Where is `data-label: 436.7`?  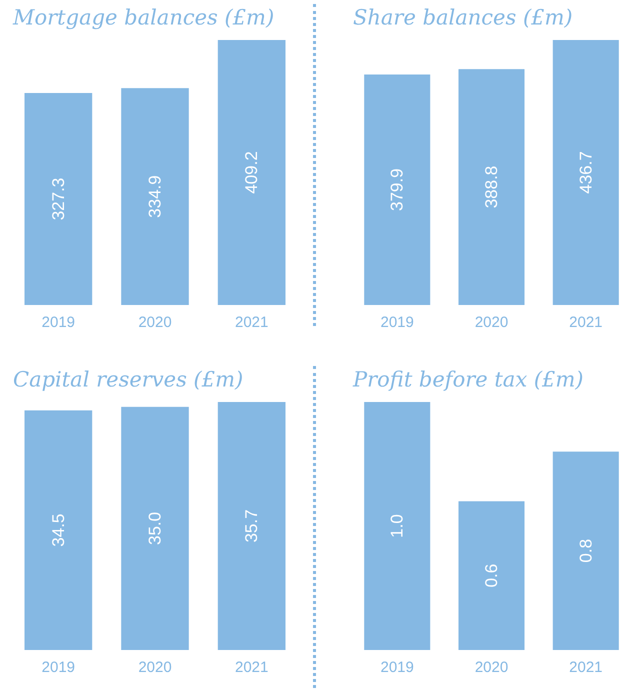 data-label: 436.7 is located at coordinates (586, 172).